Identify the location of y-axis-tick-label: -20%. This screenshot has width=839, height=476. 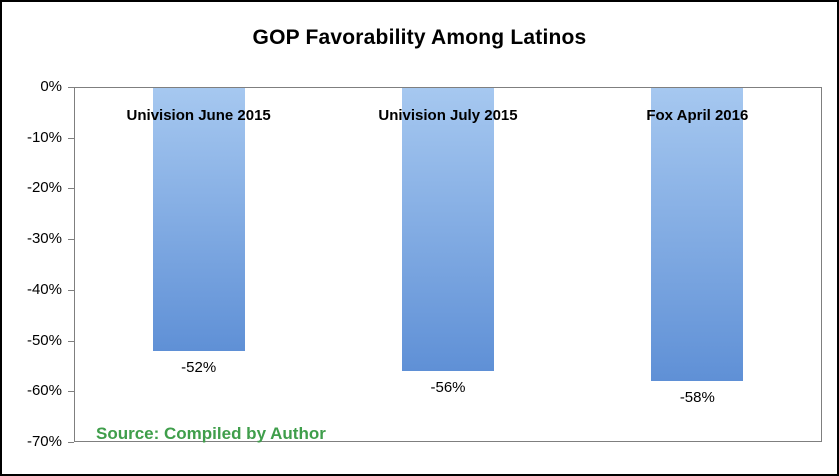
(44, 188).